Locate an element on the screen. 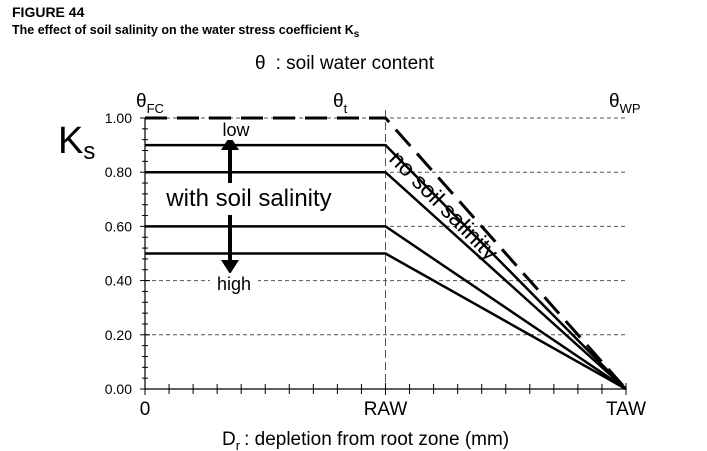 This screenshot has width=707, height=451. x-tick-label-2: TAW is located at coordinates (626, 409).